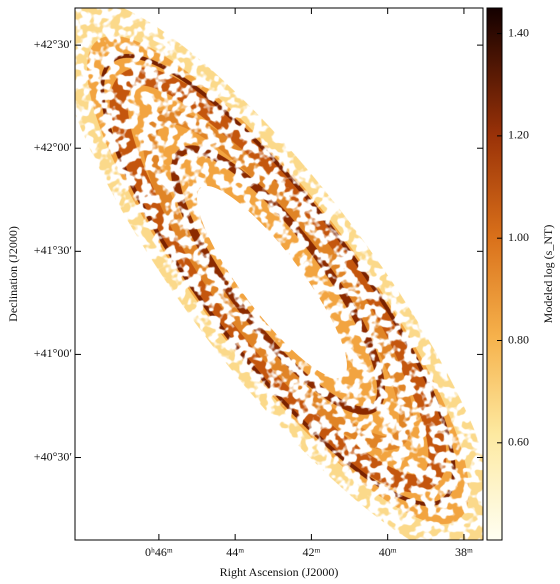  Describe the element at coordinates (518, 442) in the screenshot. I see `colorbar-tick-label: 0.60` at that location.